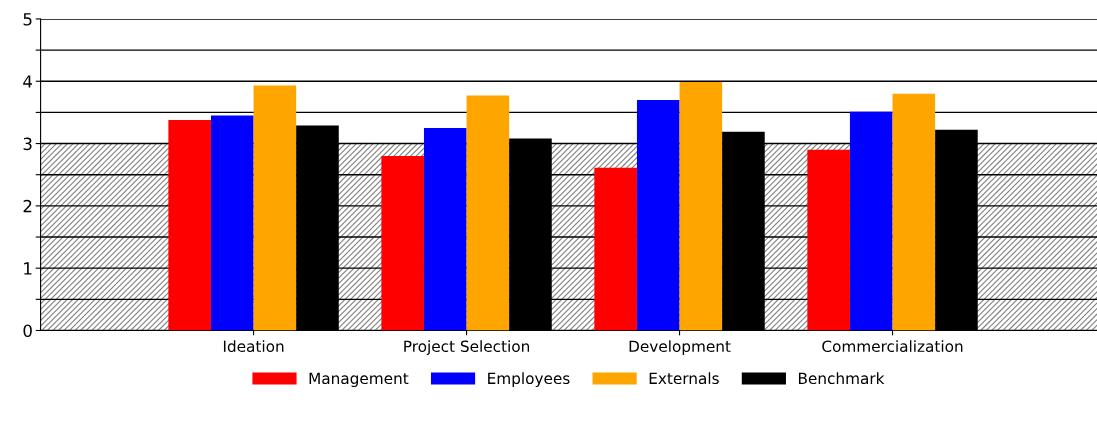 This screenshot has width=1097, height=421. What do you see at coordinates (680, 347) in the screenshot?
I see `x-tick-label: Development` at bounding box center [680, 347].